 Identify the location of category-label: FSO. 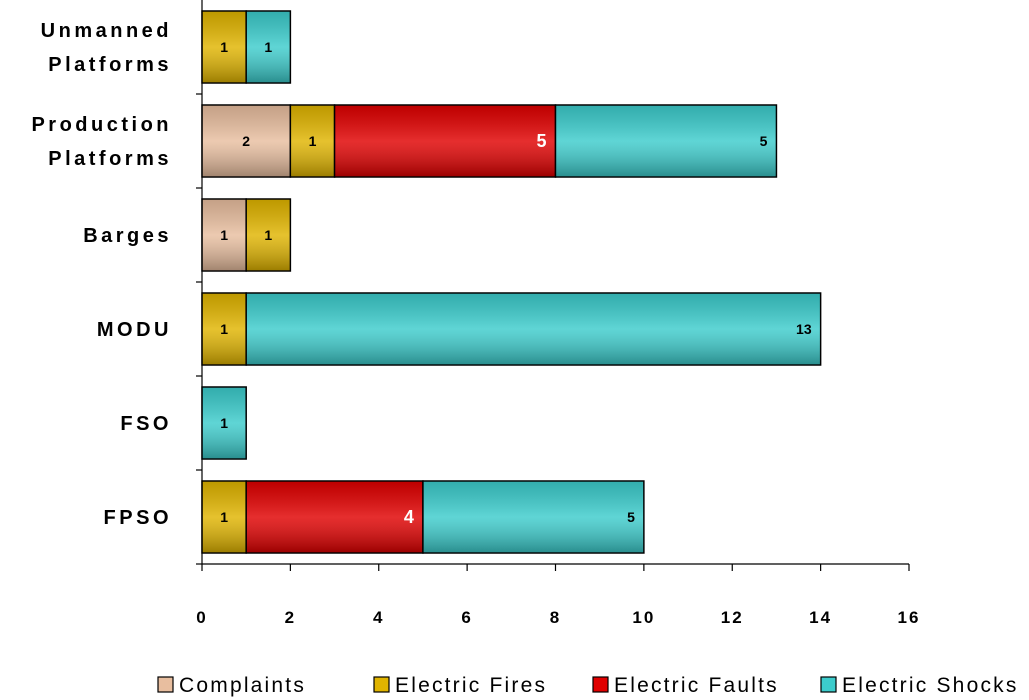
(146, 424).